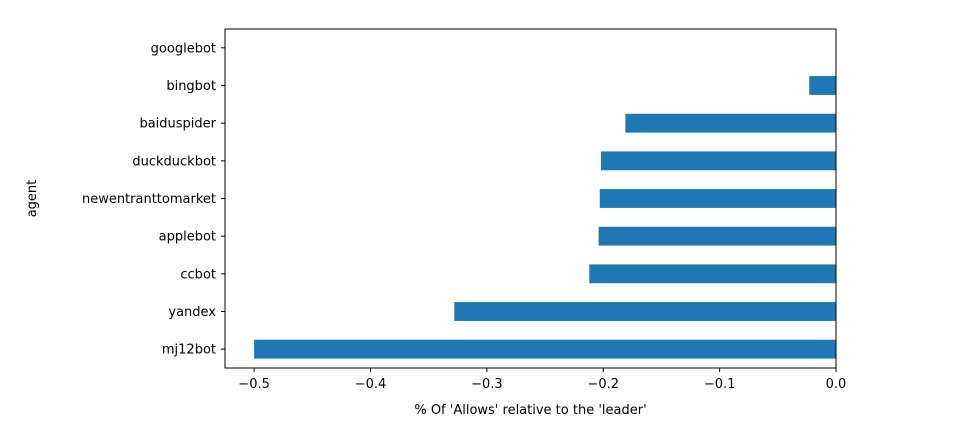 The height and width of the screenshot is (438, 954). Describe the element at coordinates (32, 199) in the screenshot. I see `y-axis-label: agent` at that location.